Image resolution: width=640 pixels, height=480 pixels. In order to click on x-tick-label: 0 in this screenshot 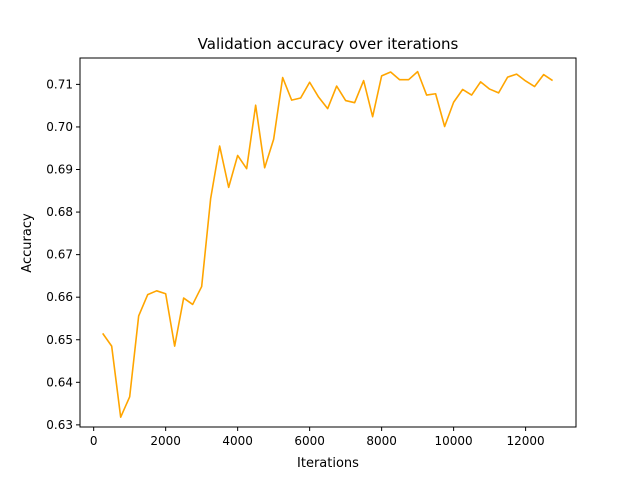, I will do `click(94, 441)`.